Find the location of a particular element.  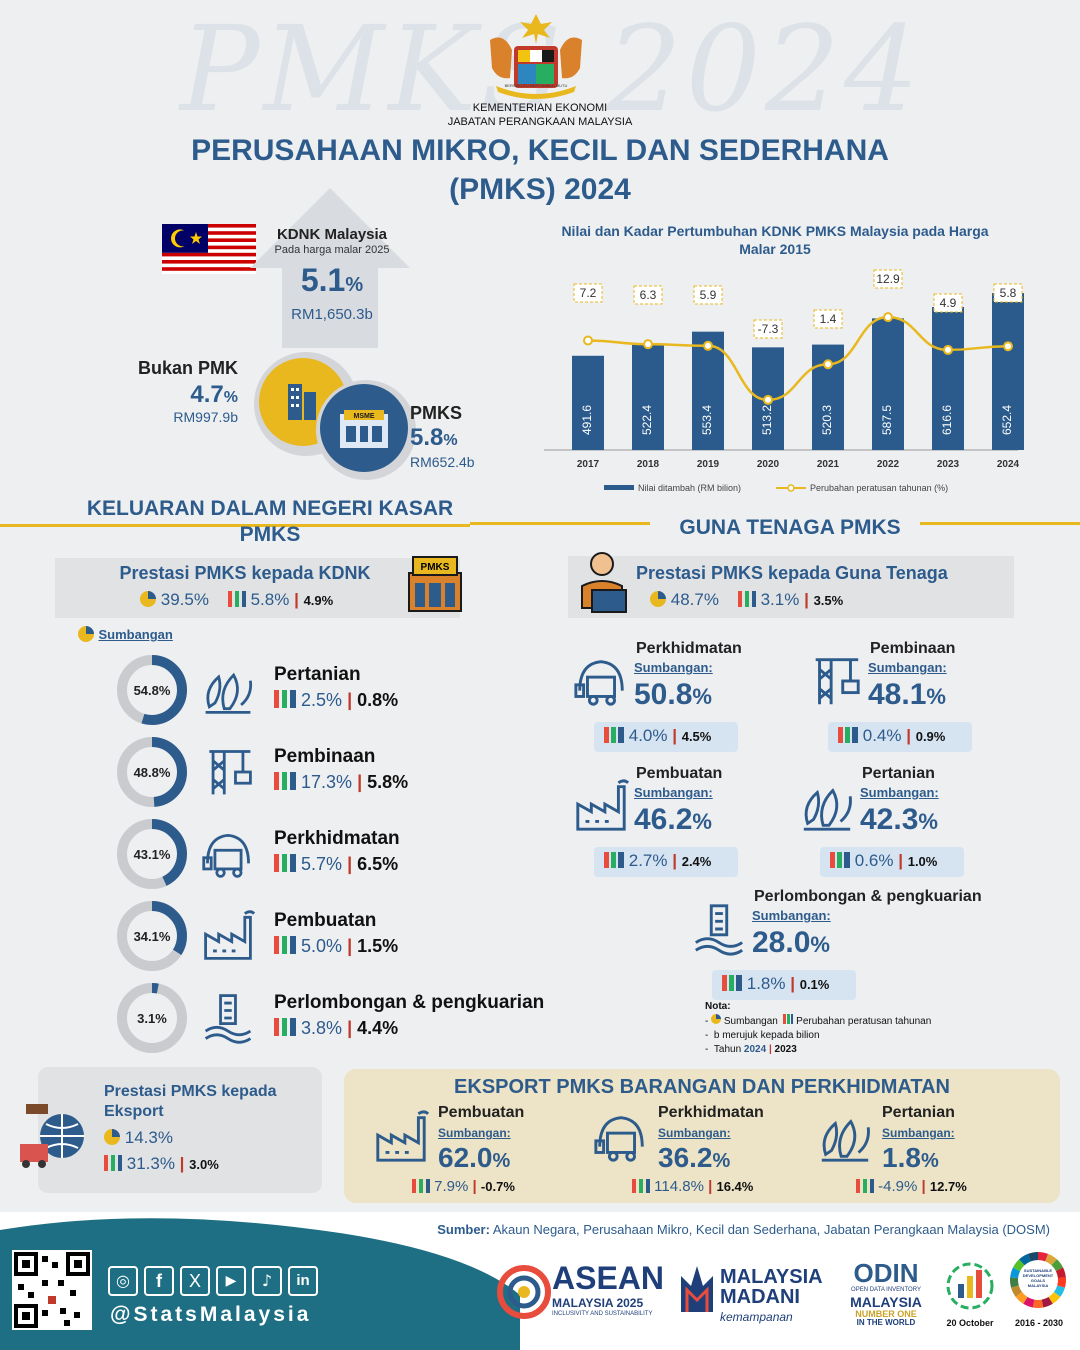

export-item-sumbangan: Sumbangan: is located at coordinates (474, 1133).